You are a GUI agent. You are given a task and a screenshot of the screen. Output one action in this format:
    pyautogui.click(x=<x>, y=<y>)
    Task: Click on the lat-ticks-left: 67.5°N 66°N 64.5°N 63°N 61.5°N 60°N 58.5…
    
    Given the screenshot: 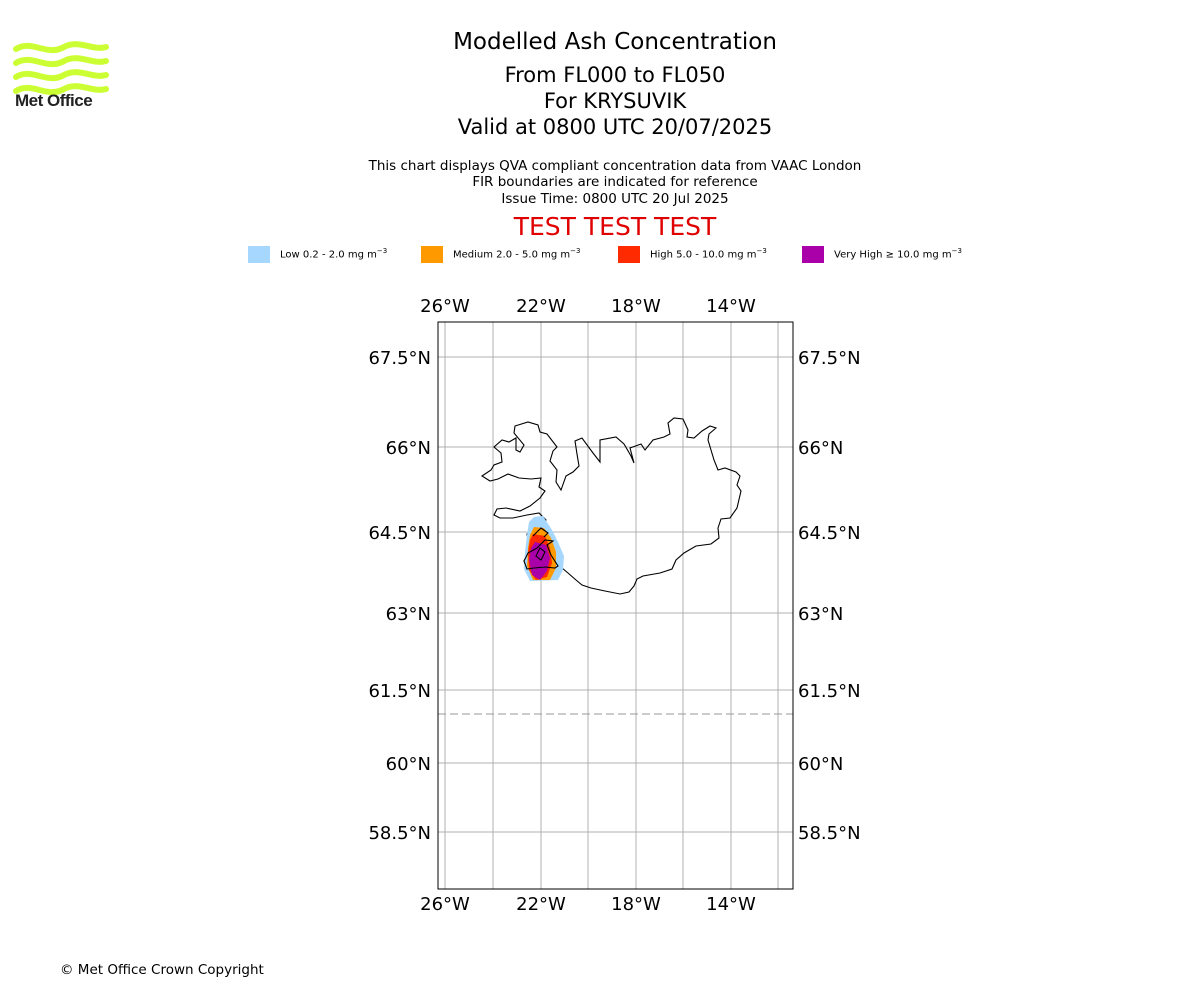 What is the action you would take?
    pyautogui.click(x=399, y=596)
    